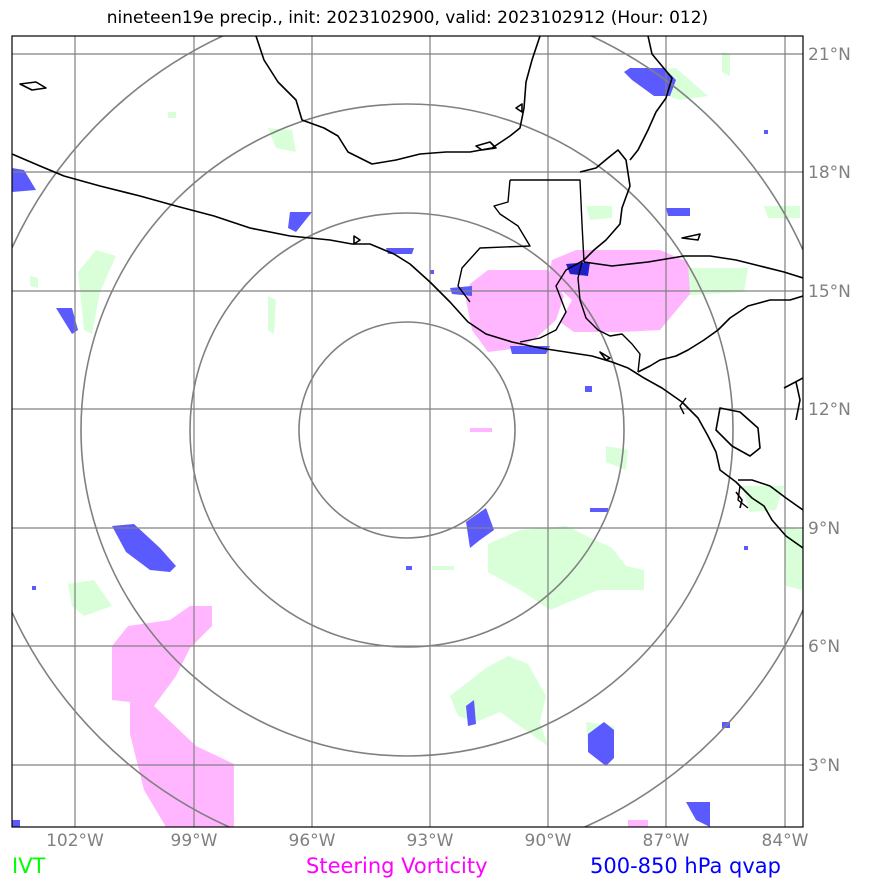 This screenshot has height=891, width=869. Describe the element at coordinates (548, 841) in the screenshot. I see `lon-tick-label: 90°W` at that location.